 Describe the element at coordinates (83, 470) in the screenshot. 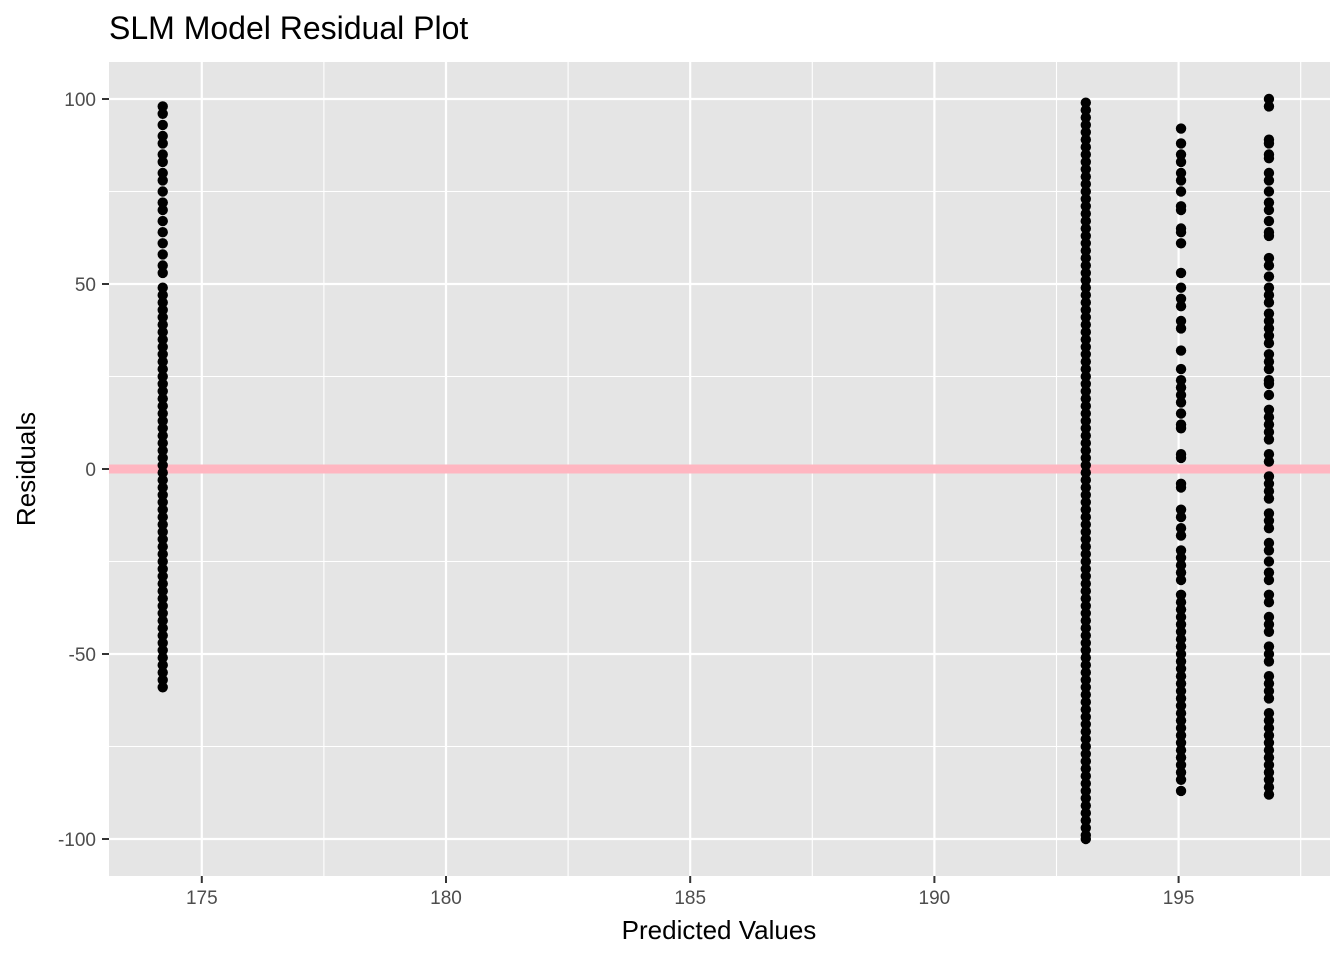

I see `y-axis: -100 -50 0 50 100` at that location.